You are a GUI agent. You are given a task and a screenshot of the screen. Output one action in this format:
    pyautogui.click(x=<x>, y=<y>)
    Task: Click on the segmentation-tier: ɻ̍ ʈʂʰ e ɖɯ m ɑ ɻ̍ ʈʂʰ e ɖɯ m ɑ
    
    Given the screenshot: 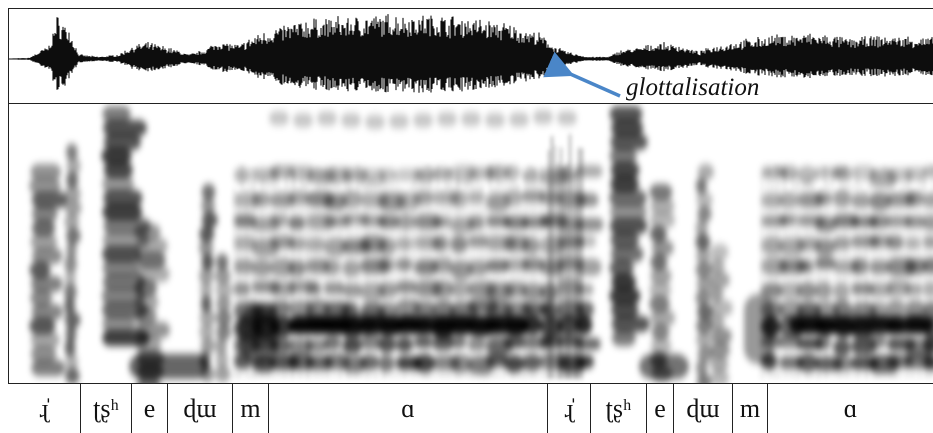 What is the action you would take?
    pyautogui.click(x=470, y=408)
    